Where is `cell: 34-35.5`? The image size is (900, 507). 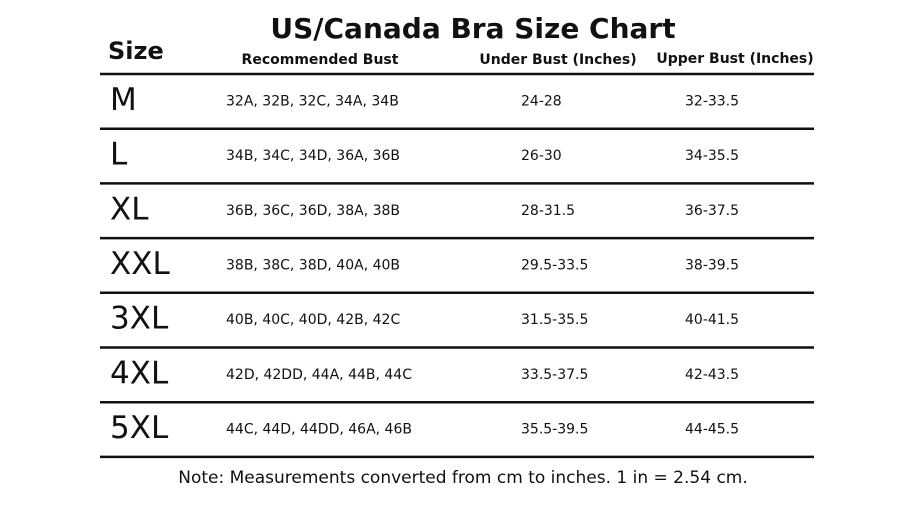
cell: 34-35.5 is located at coordinates (712, 156).